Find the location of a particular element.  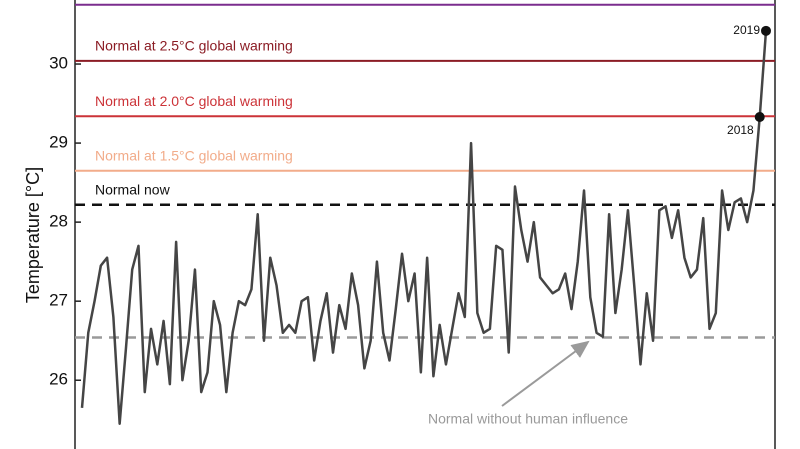

reference-label: Normal at 1.5°C global warming is located at coordinates (194, 155).